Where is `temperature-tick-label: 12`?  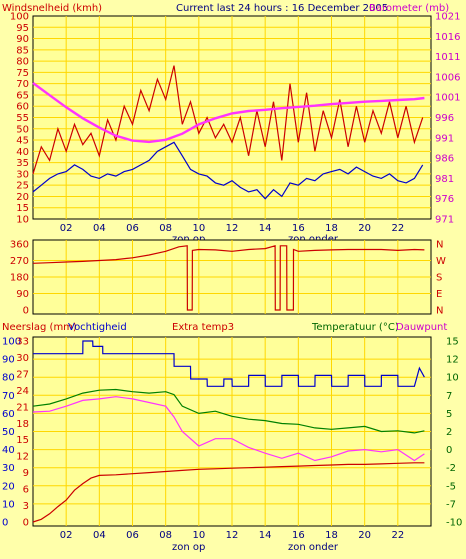 temperature-tick-label: 12 is located at coordinates (452, 360).